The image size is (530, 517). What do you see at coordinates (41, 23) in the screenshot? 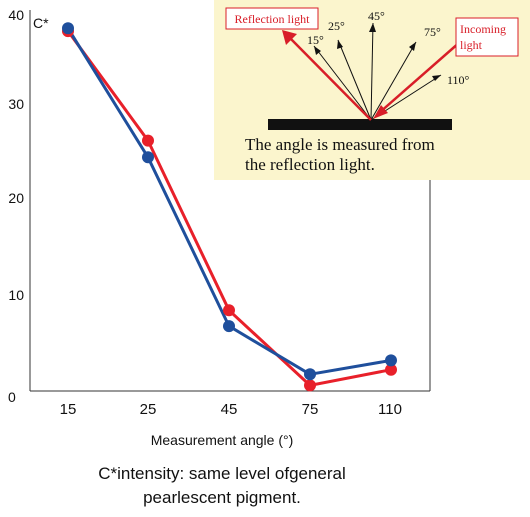
I see `y-axis-label: C*` at bounding box center [41, 23].